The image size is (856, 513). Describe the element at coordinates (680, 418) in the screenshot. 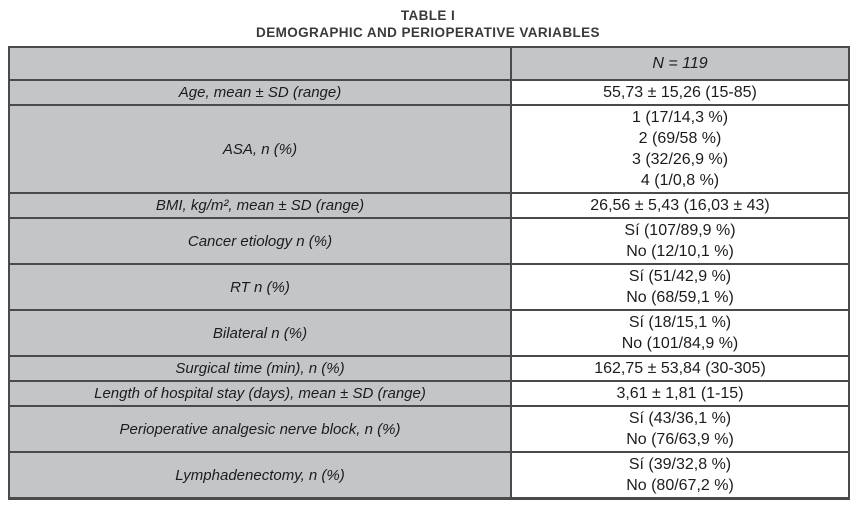

I see `value-line: Sí (43/36,1 %)` at that location.